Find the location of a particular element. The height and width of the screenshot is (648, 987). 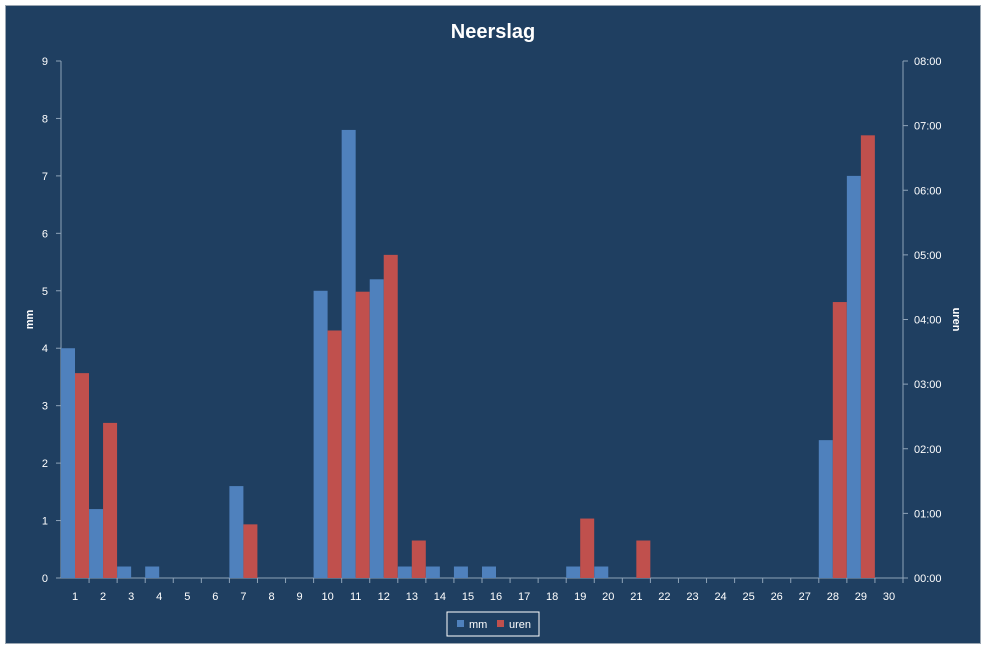

y-tick-label: 7 is located at coordinates (45, 177).